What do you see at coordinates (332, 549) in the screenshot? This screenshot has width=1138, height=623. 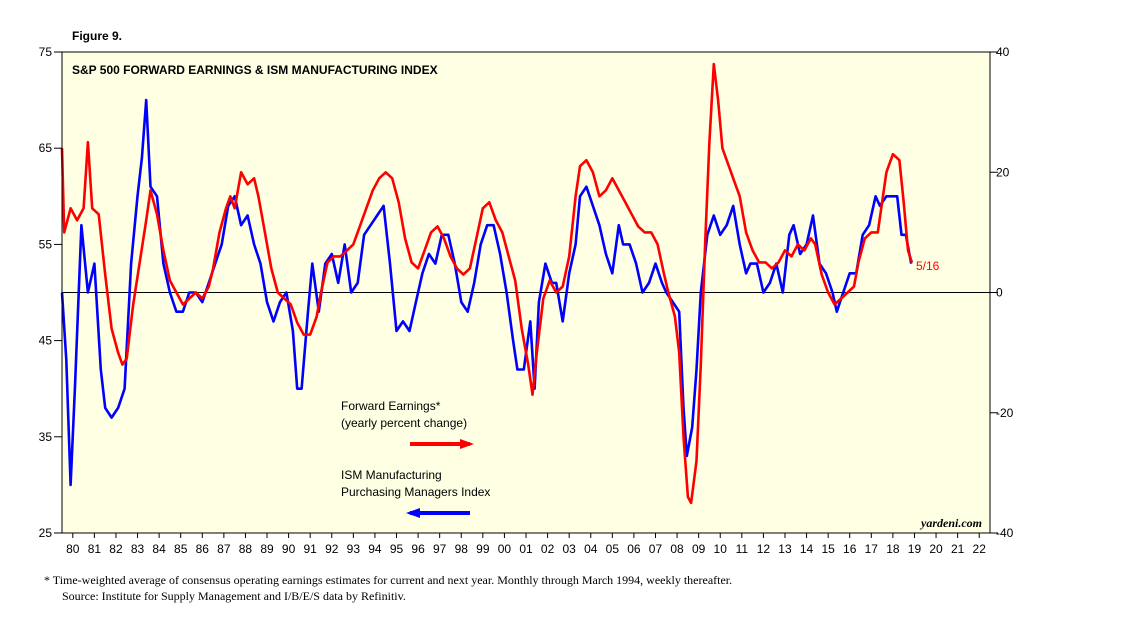 I see `x-tick-label: 92` at bounding box center [332, 549].